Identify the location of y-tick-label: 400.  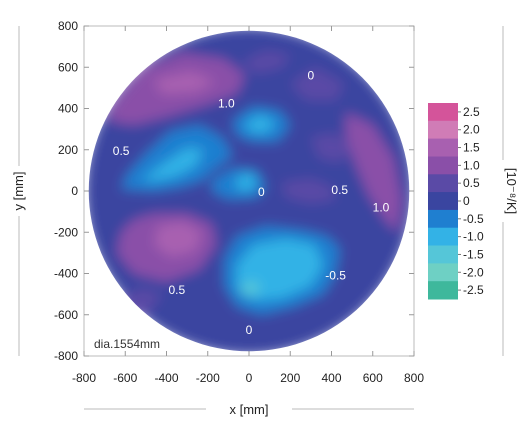
(68, 109).